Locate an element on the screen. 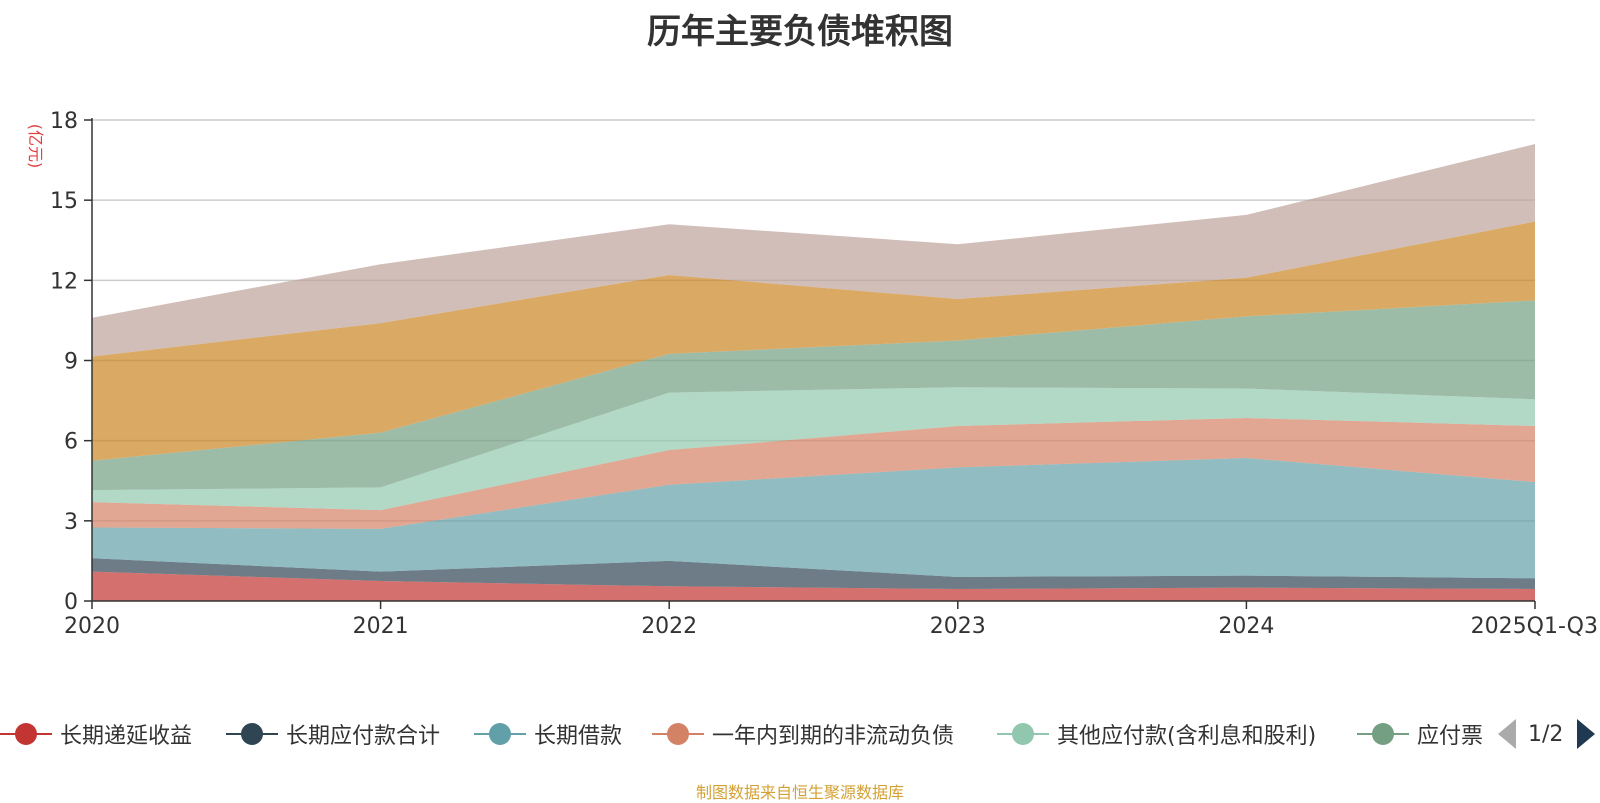  legend-page-indicator: 1/2 is located at coordinates (1546, 734).